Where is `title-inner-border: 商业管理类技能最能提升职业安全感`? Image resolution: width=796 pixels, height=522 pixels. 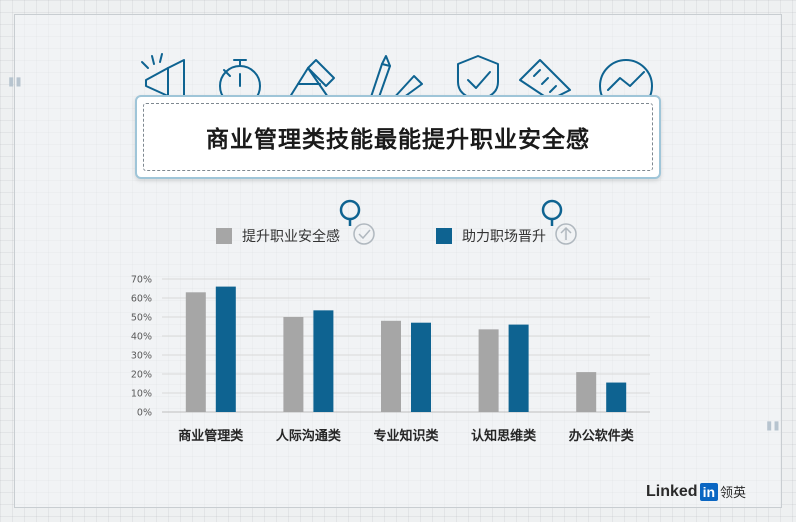
title-inner-border: 商业管理类技能最能提升职业安全感 is located at coordinates (398, 137).